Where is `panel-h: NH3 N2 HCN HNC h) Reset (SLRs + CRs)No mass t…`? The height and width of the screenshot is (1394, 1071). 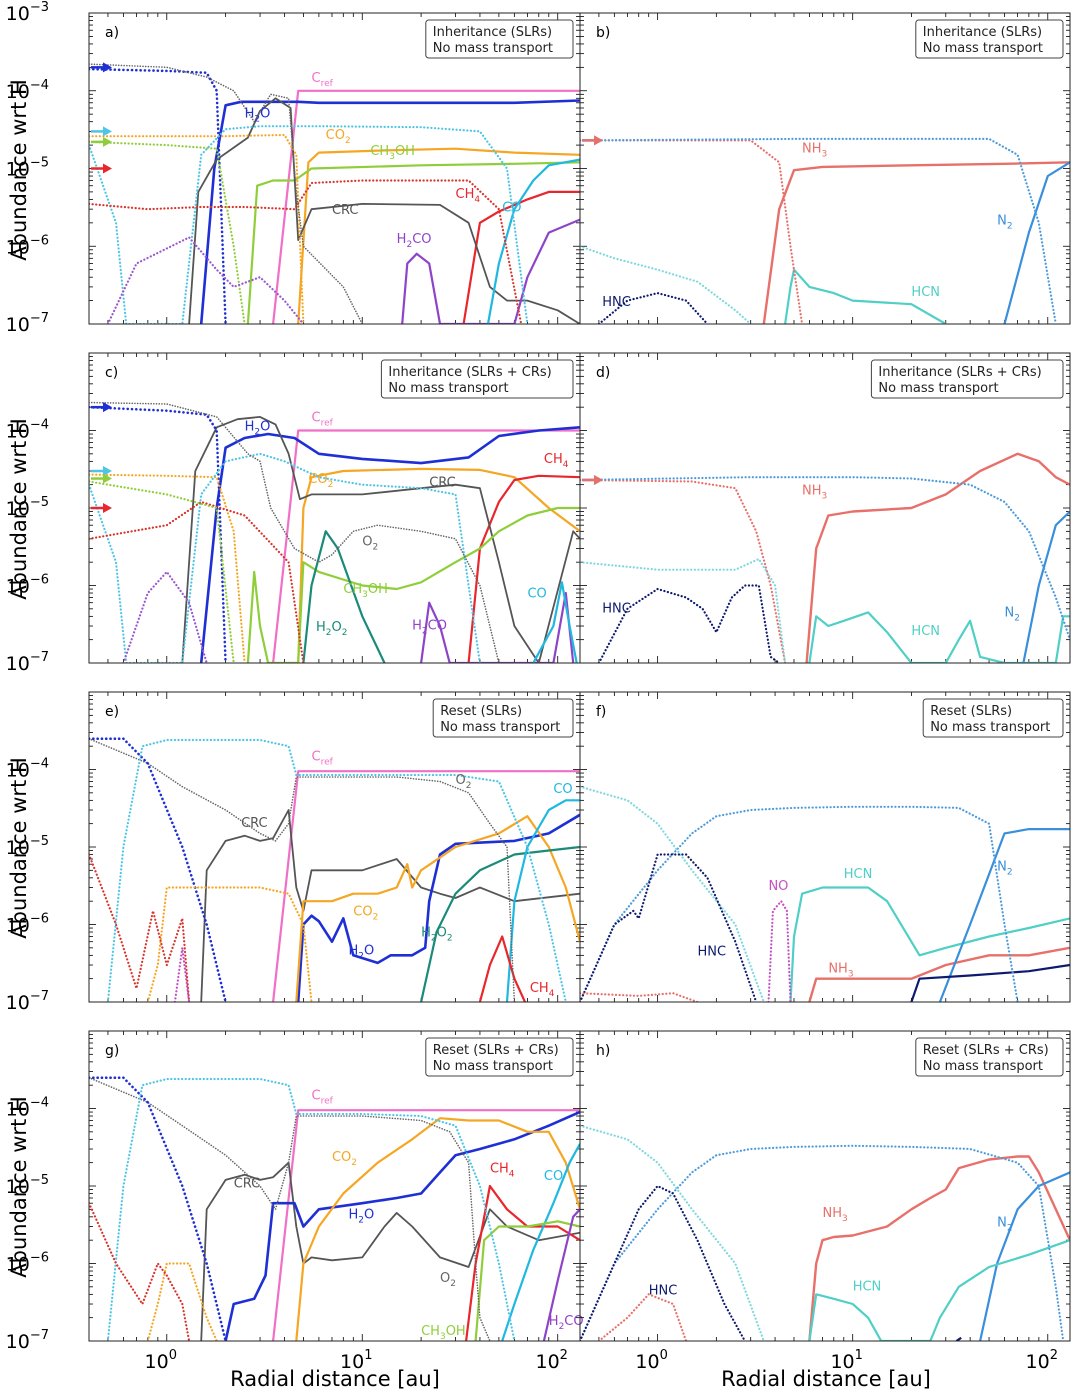 panel-h: NH3 N2 HCN HNC h) Reset (SLRs + CRs)No mass t… is located at coordinates (825, 1201).